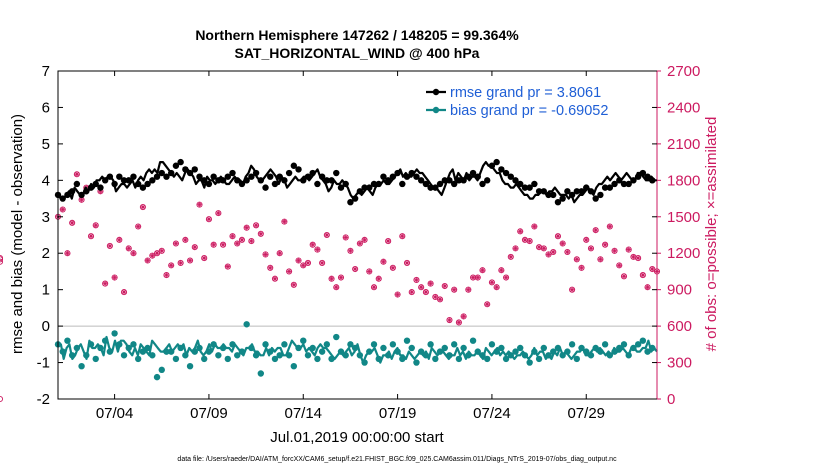  Describe the element at coordinates (46, 217) in the screenshot. I see `y-tick-label-left: 3` at that location.